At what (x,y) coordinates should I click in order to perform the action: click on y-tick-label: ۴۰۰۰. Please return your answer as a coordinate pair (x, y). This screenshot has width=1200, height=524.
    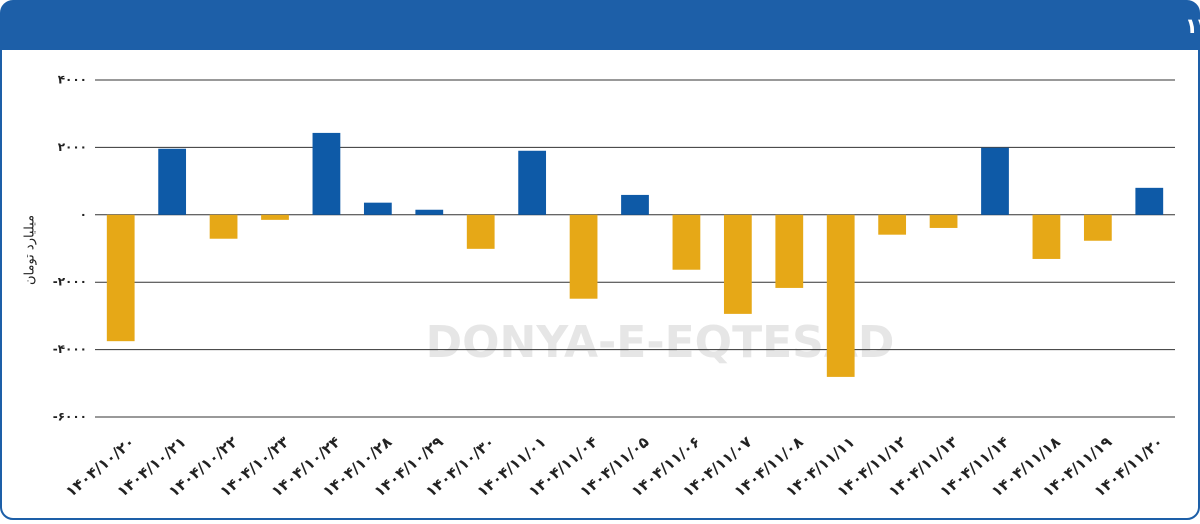
    Looking at the image, I should click on (72, 80).